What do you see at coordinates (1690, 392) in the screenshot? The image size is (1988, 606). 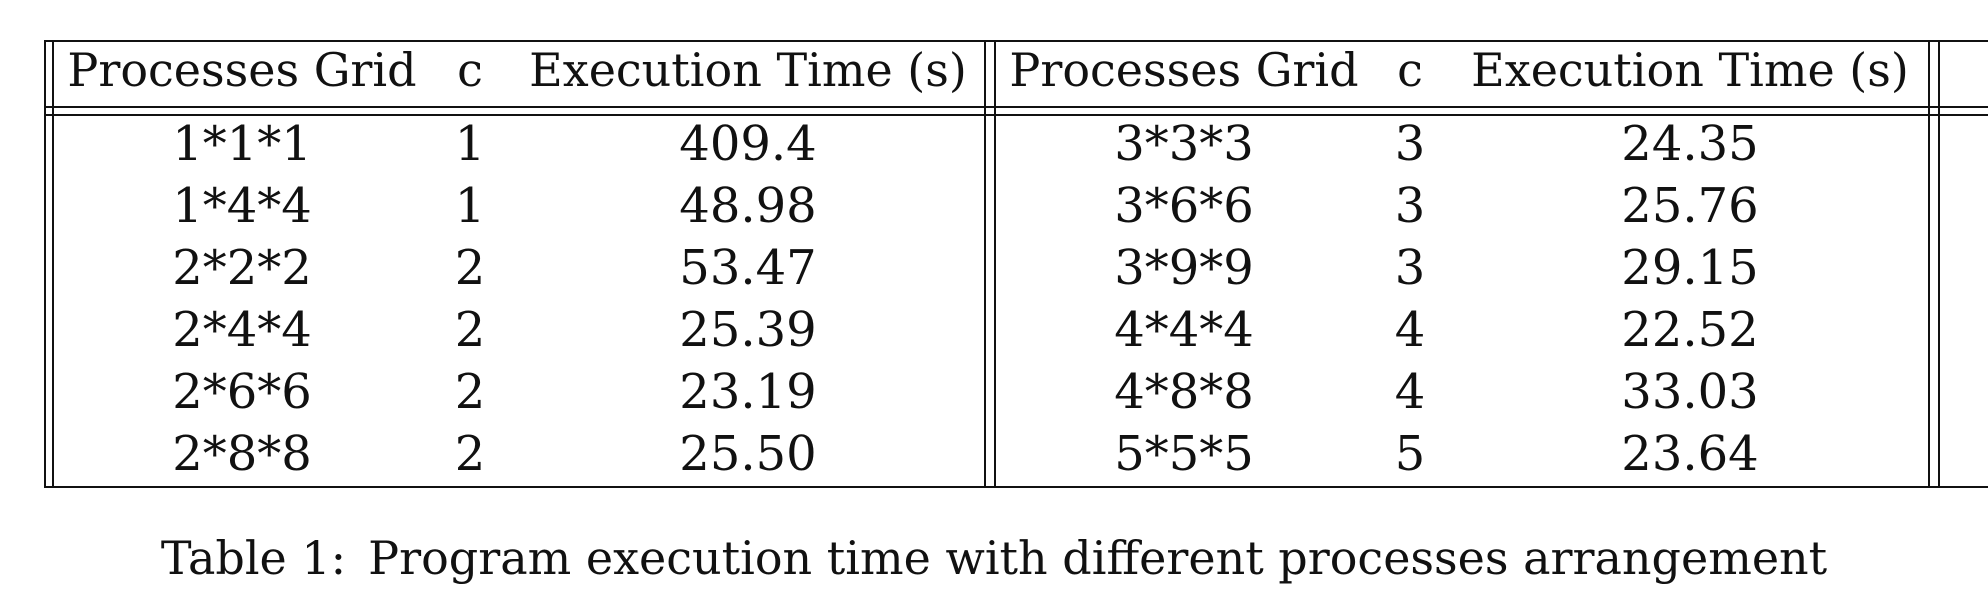 I see `table-cell: 33.03` at bounding box center [1690, 392].